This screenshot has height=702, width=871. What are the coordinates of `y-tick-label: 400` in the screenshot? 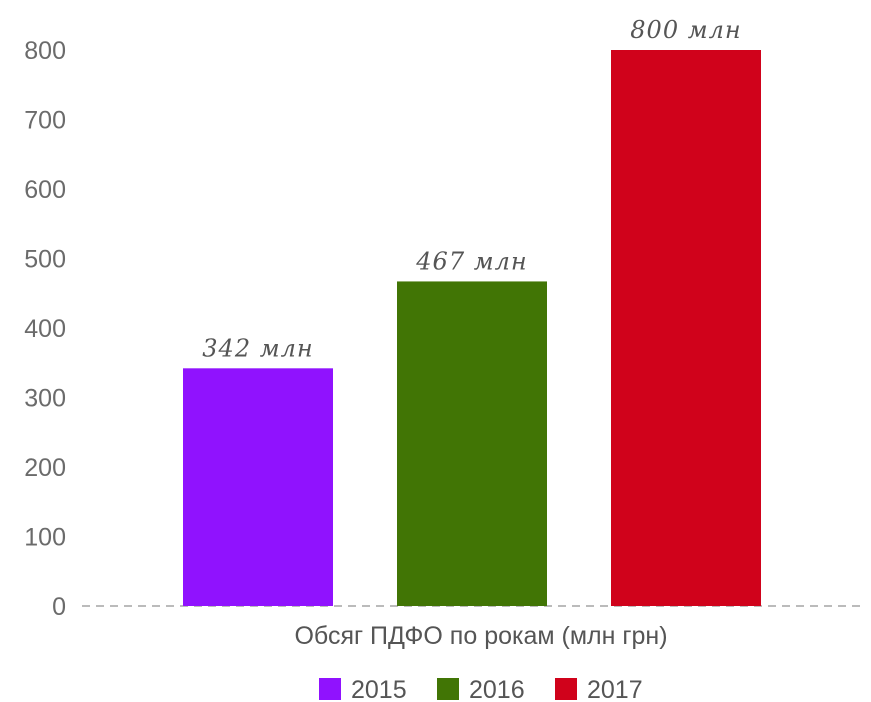 It's located at (45, 329).